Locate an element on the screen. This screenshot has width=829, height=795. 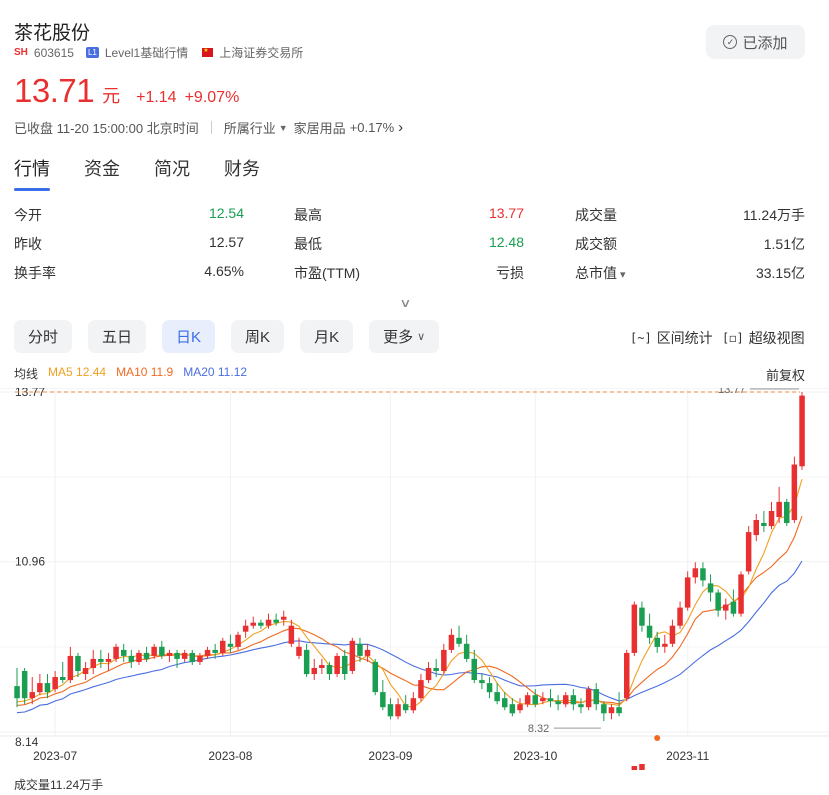
period-more-dropdown: 更多 ∨ is located at coordinates (404, 336).